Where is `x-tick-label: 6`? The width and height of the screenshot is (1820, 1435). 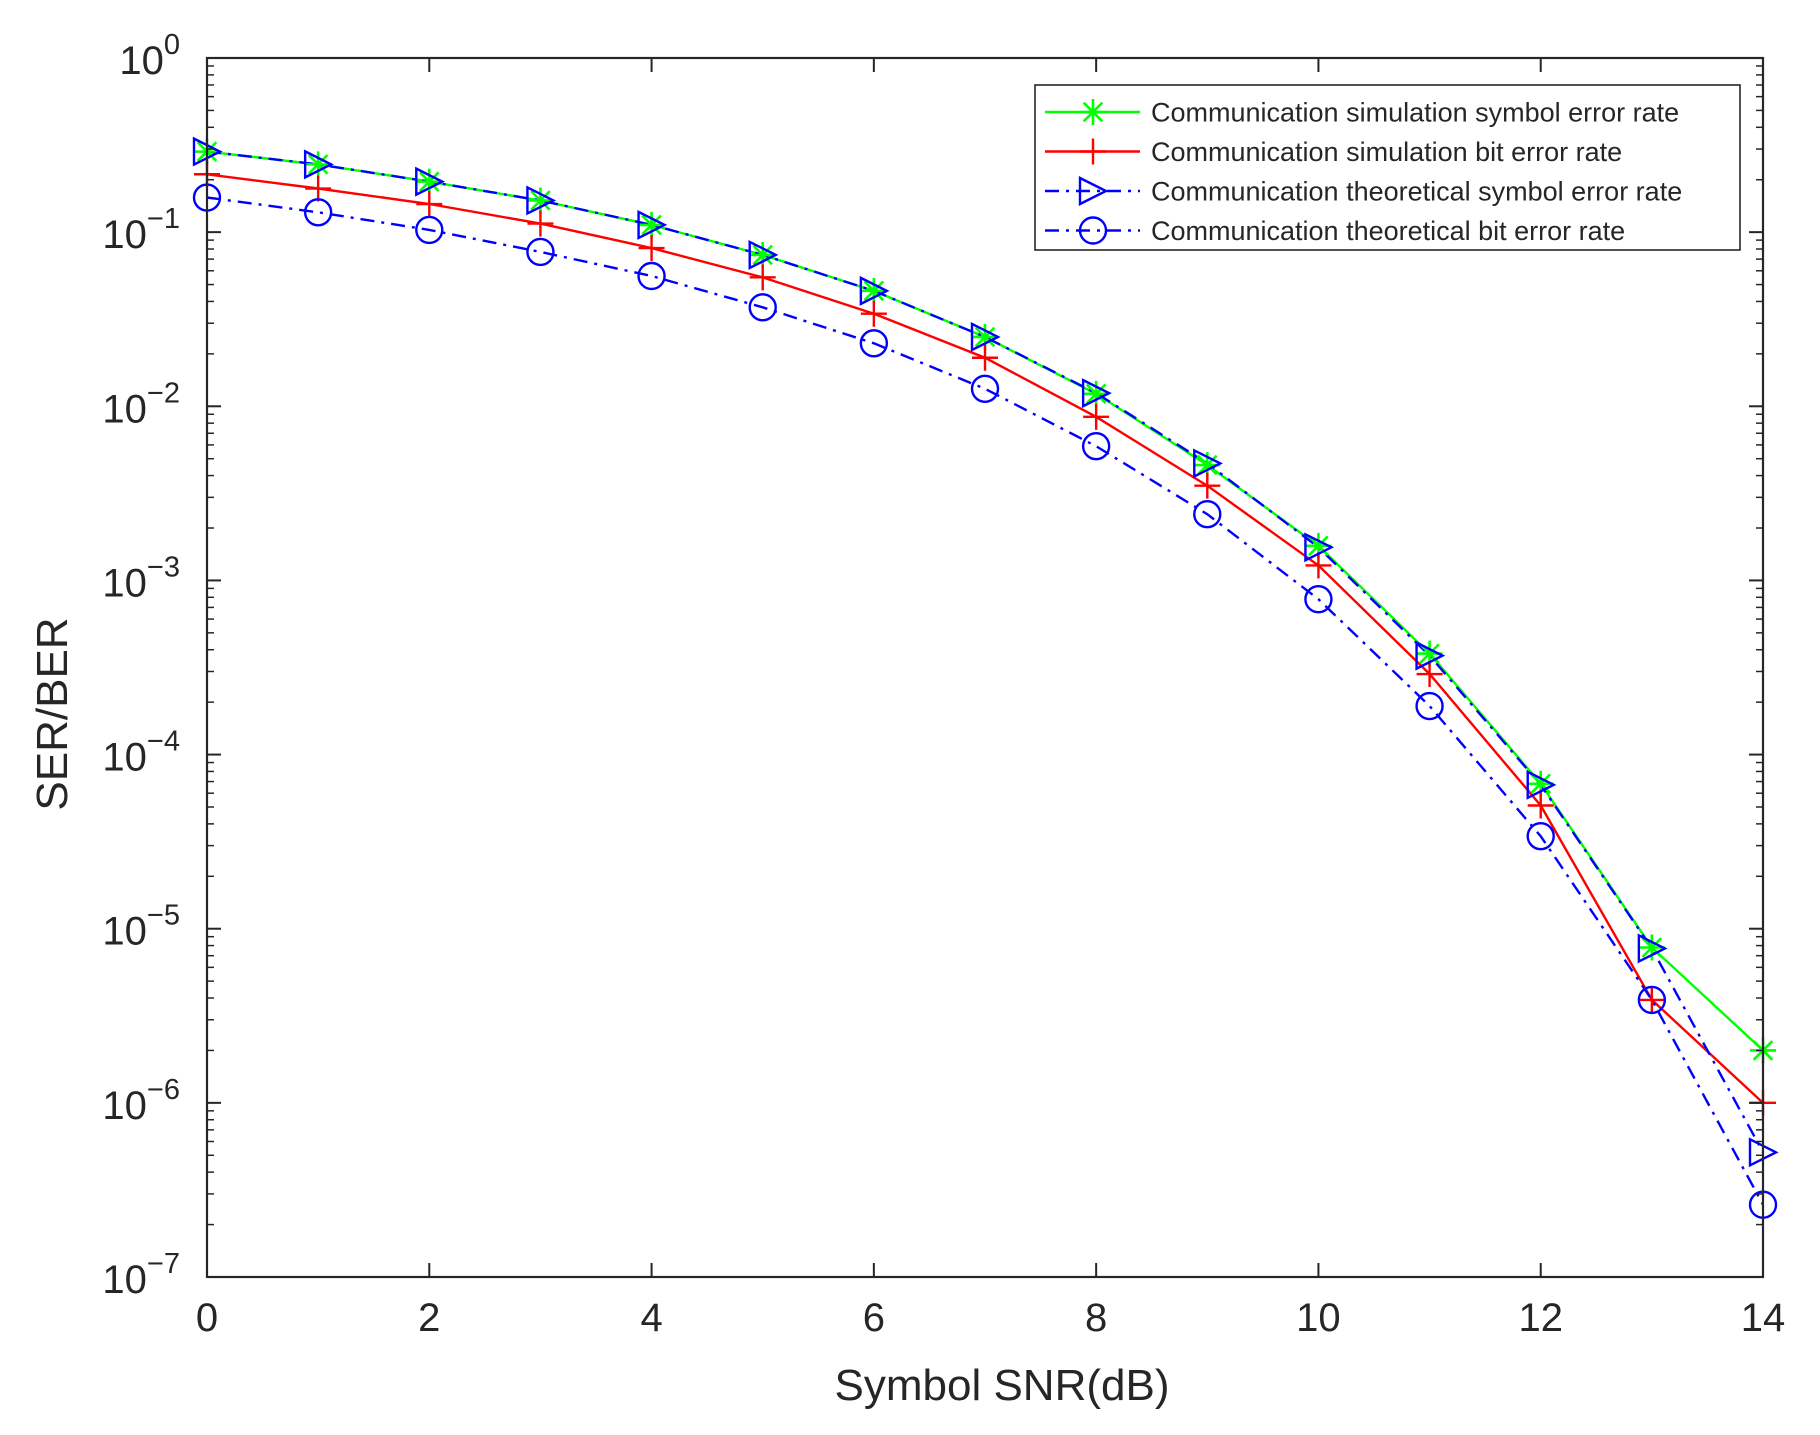 x-tick-label: 6 is located at coordinates (874, 1318).